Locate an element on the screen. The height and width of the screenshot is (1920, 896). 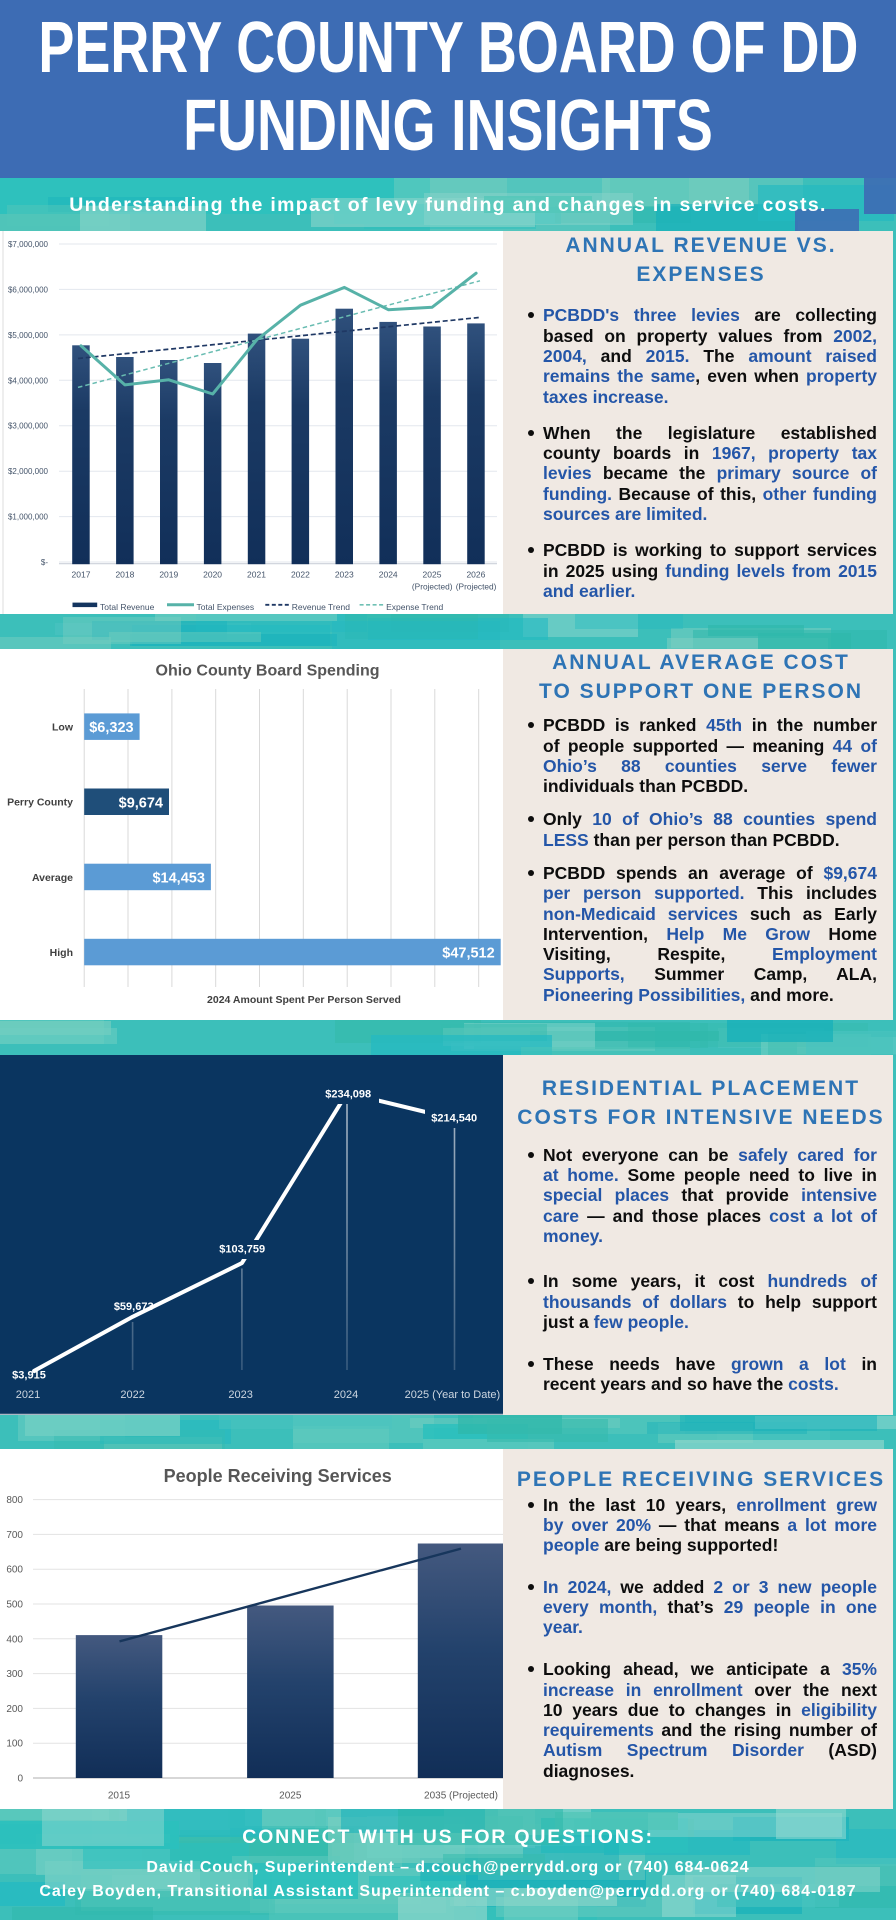
svg-text: 200 is located at coordinates (14, 1709).